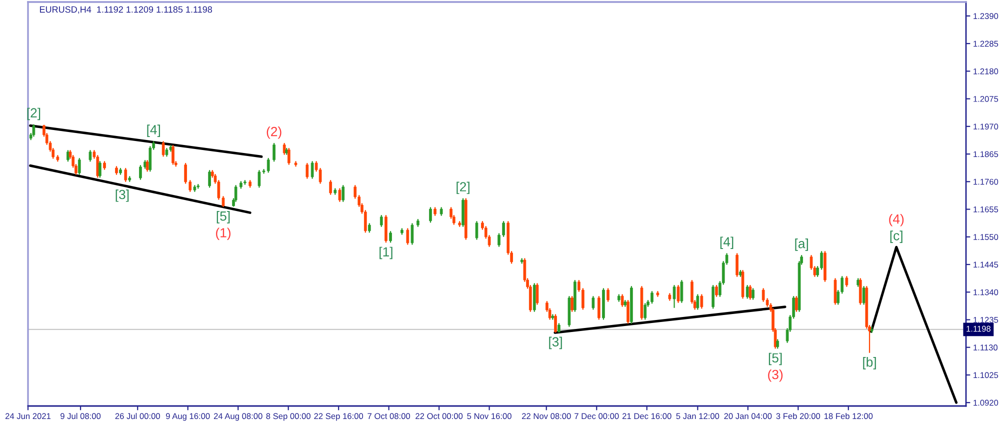 The image size is (1000, 423). I want to click on x-tick-label: 5 Jan 12:00, so click(698, 416).